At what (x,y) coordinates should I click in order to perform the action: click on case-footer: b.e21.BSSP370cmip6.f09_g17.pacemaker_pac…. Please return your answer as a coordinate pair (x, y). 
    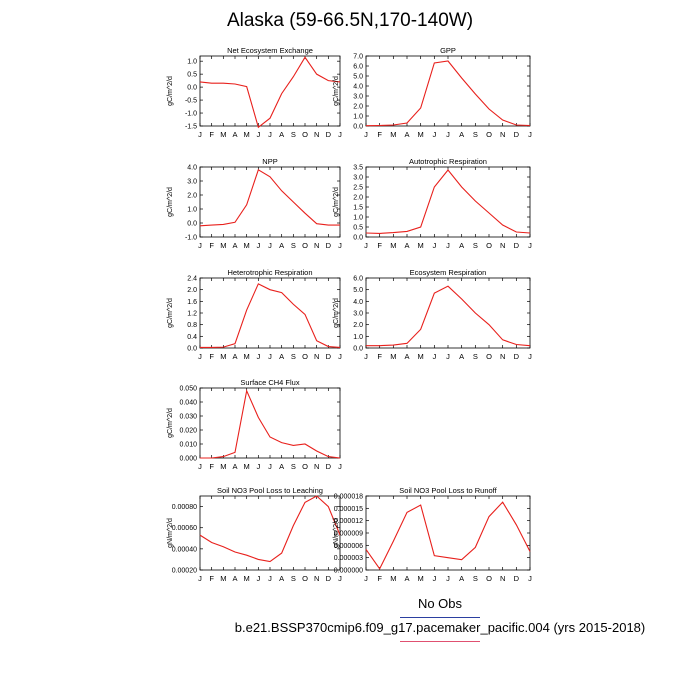
    Looking at the image, I should click on (440, 627).